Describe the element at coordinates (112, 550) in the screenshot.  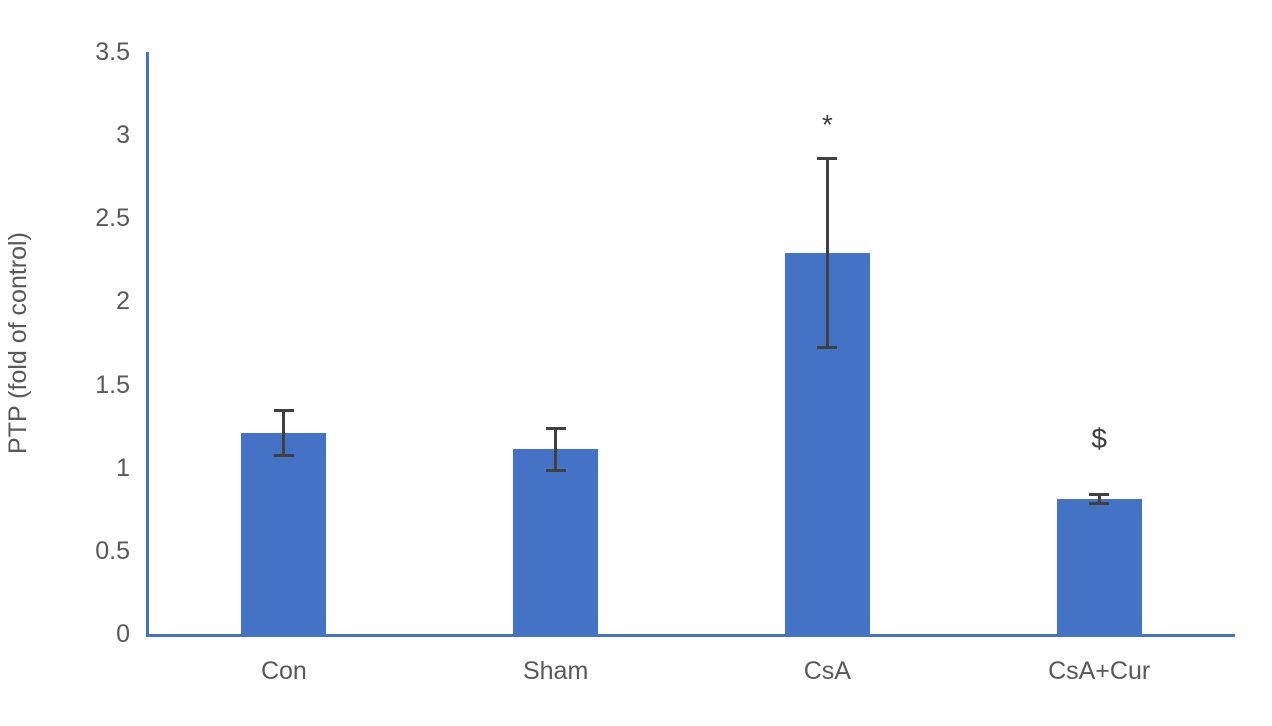
I see `y-tick-label: 0.5` at that location.